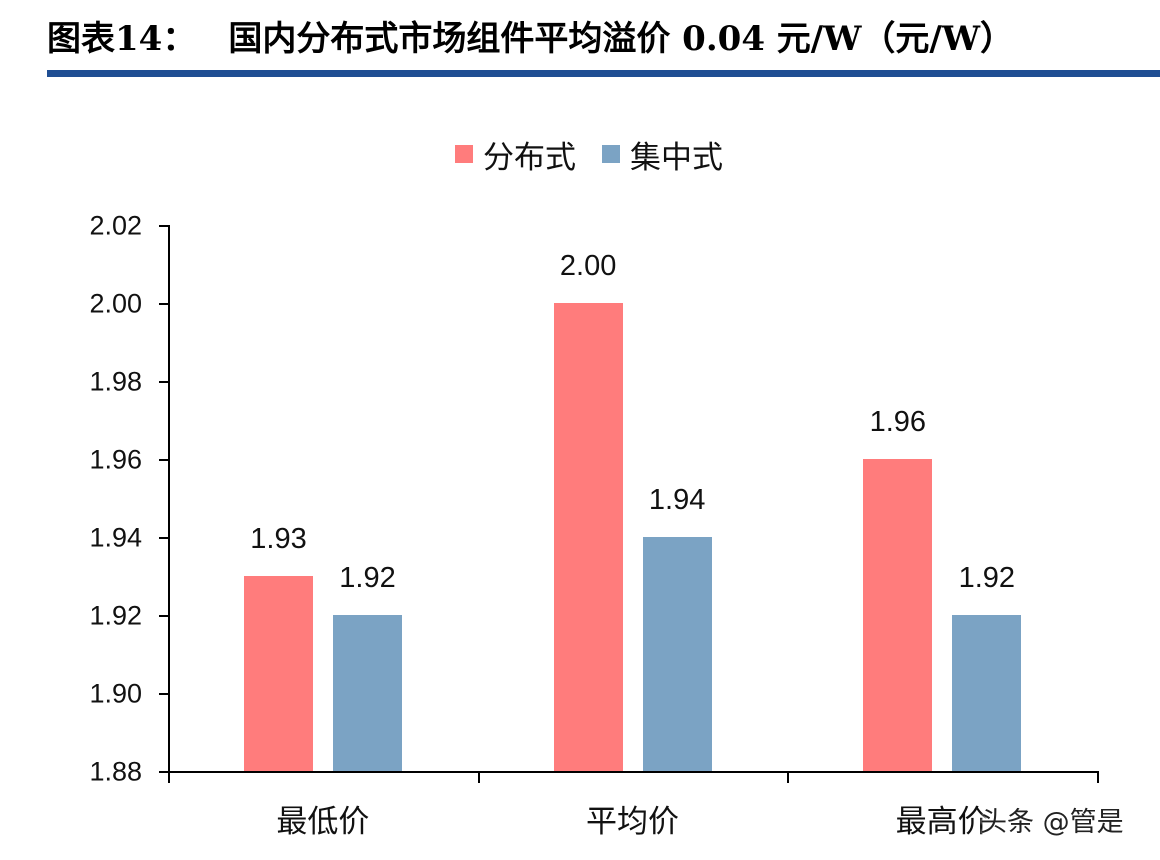 The width and height of the screenshot is (1160, 860). I want to click on x-category-label: 最高价, so click(942, 822).